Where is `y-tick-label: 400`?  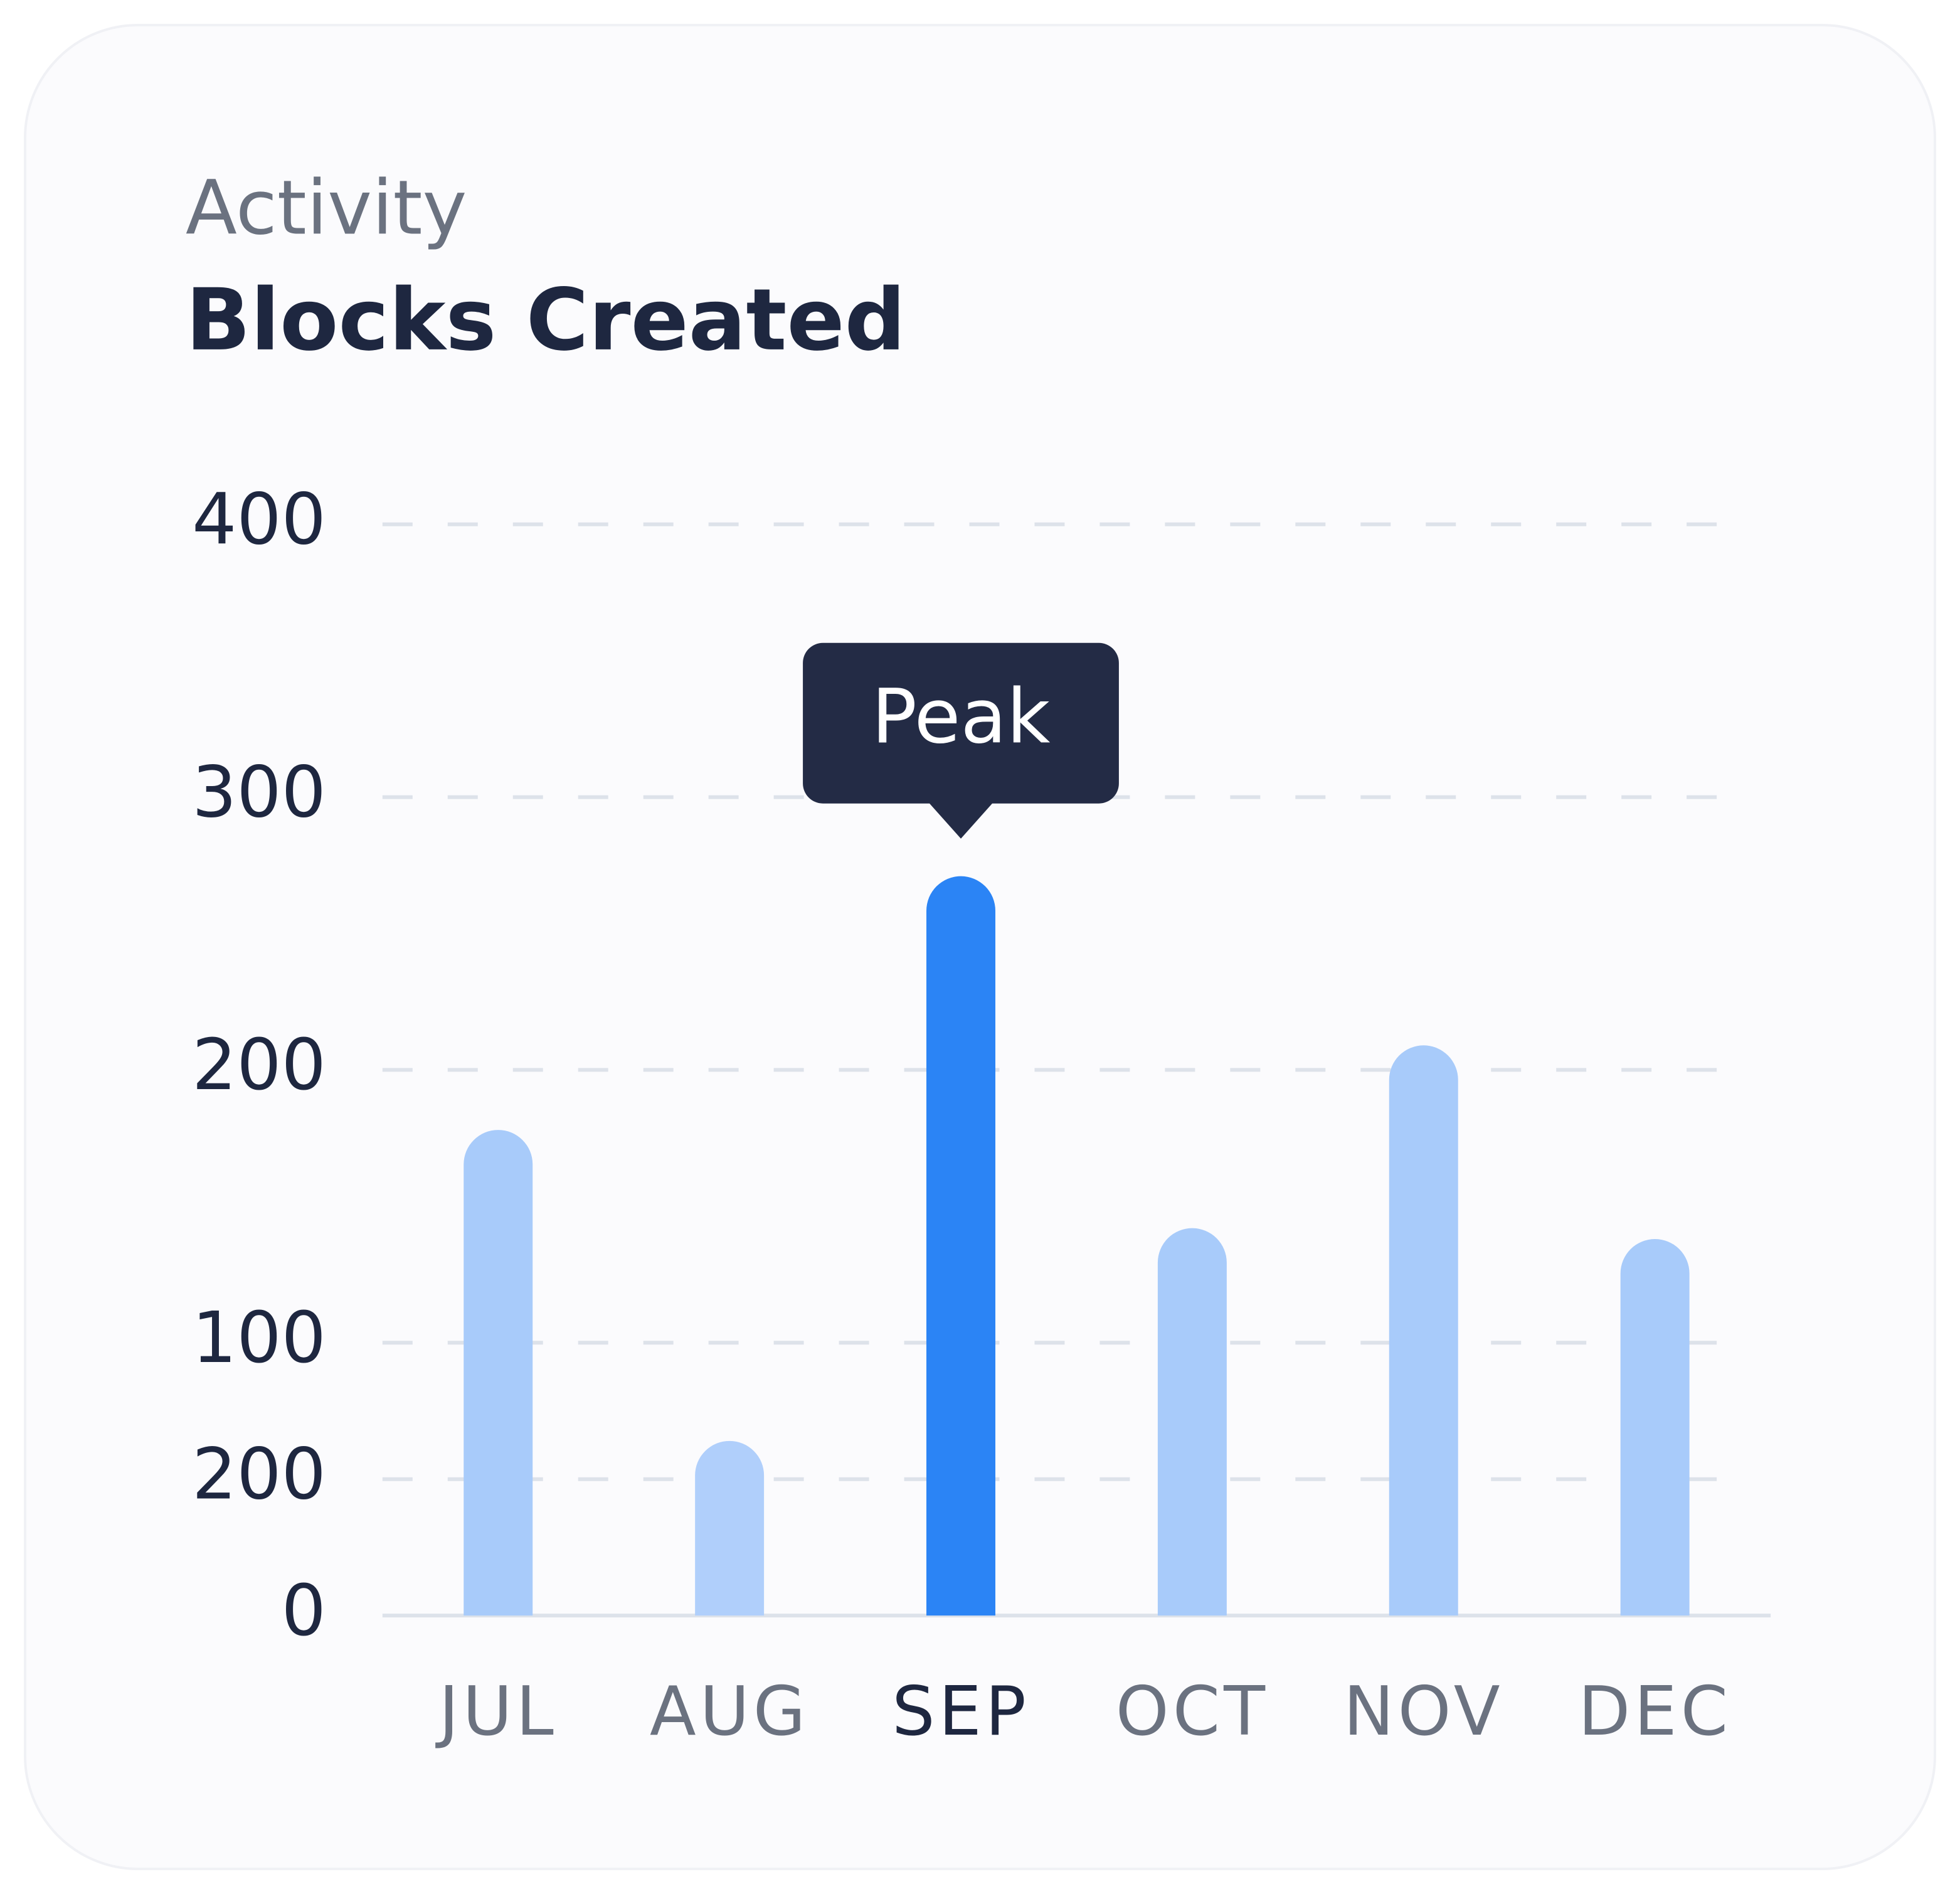 y-tick-label: 400 is located at coordinates (259, 519).